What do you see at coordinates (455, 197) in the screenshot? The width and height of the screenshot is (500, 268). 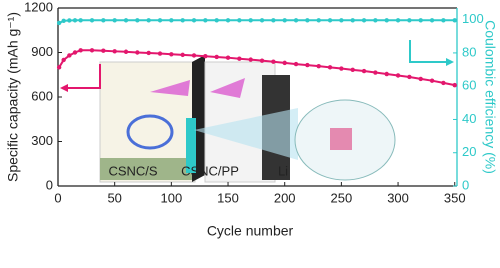 I see `x-tick-label: 350` at bounding box center [455, 197].